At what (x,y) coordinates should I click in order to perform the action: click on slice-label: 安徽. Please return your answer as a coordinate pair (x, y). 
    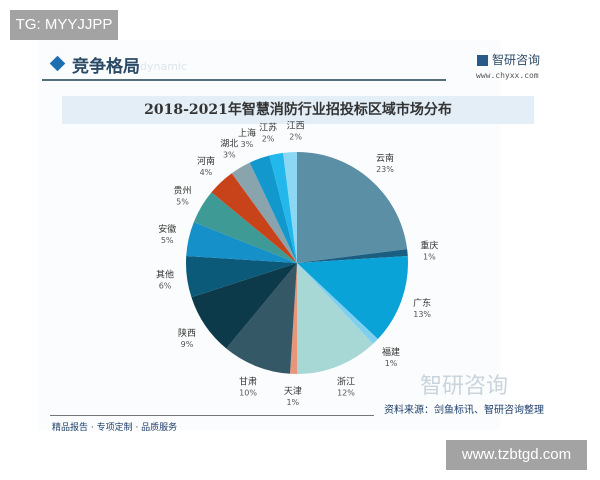
    Looking at the image, I should click on (167, 229).